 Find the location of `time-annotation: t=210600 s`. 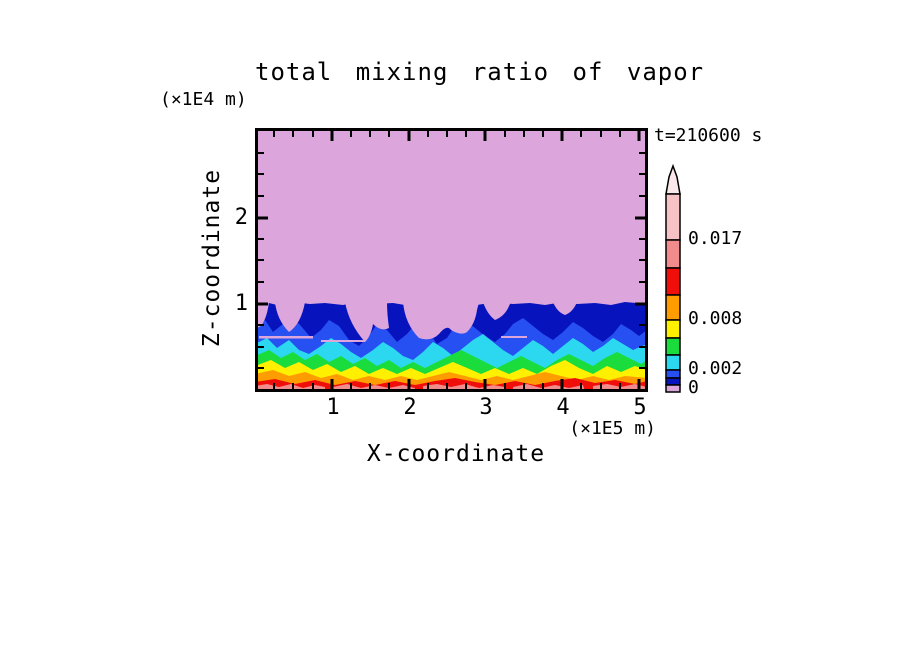

time-annotation: t=210600 s is located at coordinates (708, 135).